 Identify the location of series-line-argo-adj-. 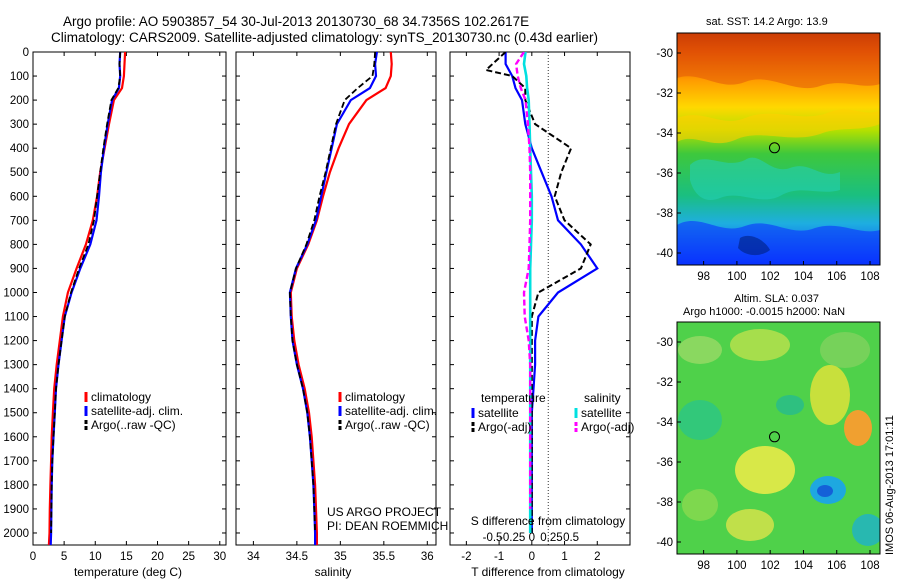
(537, 292).